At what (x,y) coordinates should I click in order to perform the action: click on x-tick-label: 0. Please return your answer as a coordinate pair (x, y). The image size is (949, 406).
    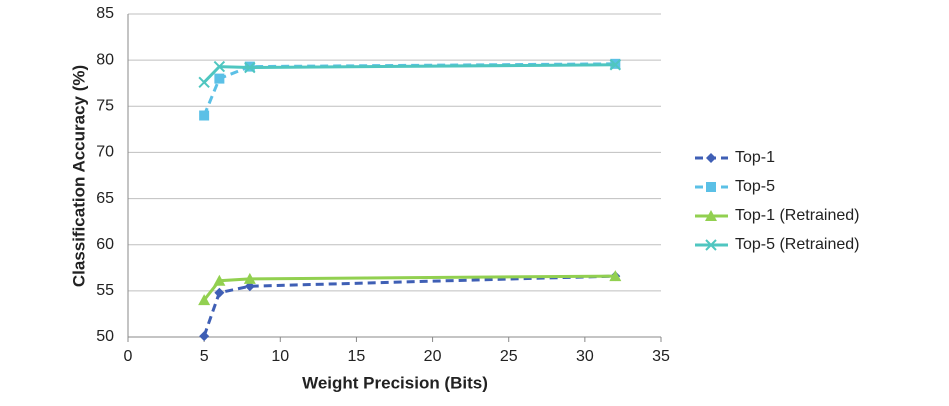
    Looking at the image, I should click on (128, 356).